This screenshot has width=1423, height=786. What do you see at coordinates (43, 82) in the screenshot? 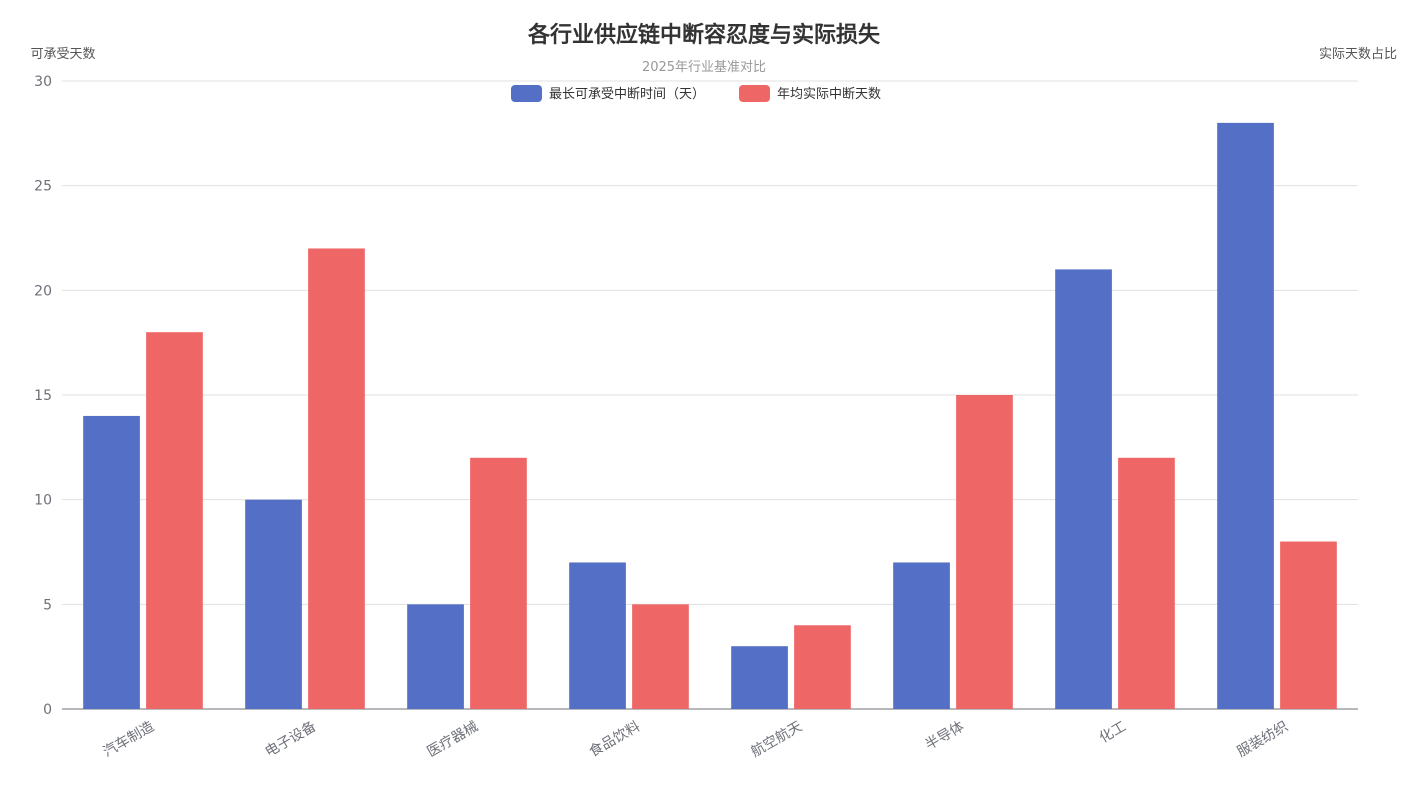
I see `y-tick-label: 30` at bounding box center [43, 82].